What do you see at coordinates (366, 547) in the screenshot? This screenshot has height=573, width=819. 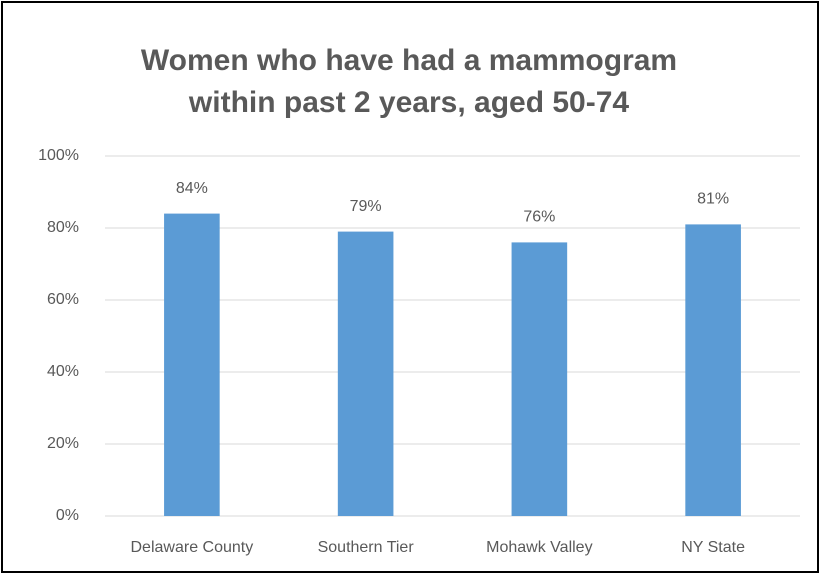 I see `x-tick-label: Southern Tier` at bounding box center [366, 547].